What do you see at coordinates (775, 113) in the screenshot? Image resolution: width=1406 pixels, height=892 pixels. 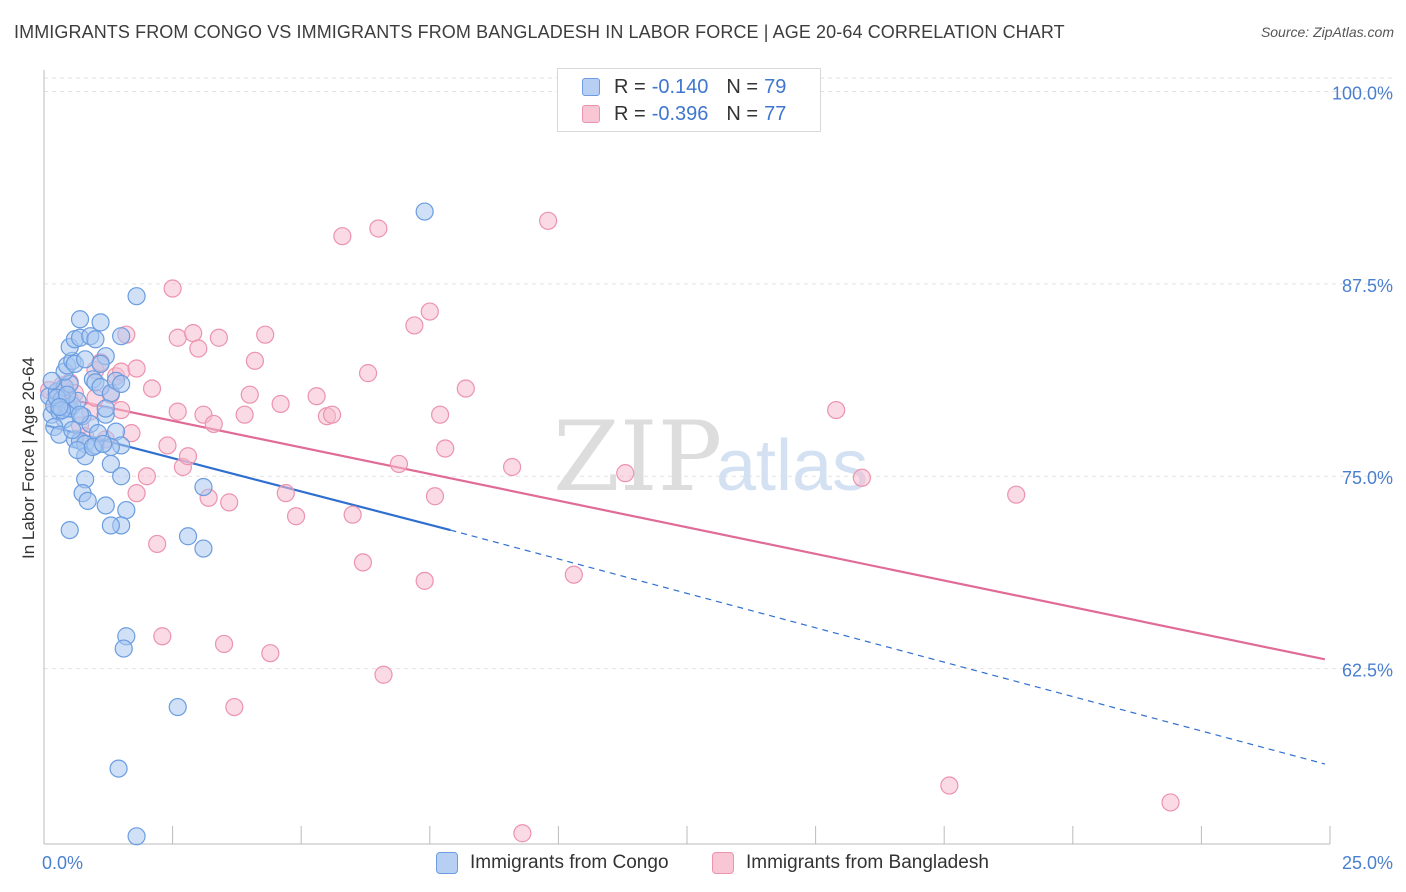 I see `legend-n-value: 77` at bounding box center [775, 113].